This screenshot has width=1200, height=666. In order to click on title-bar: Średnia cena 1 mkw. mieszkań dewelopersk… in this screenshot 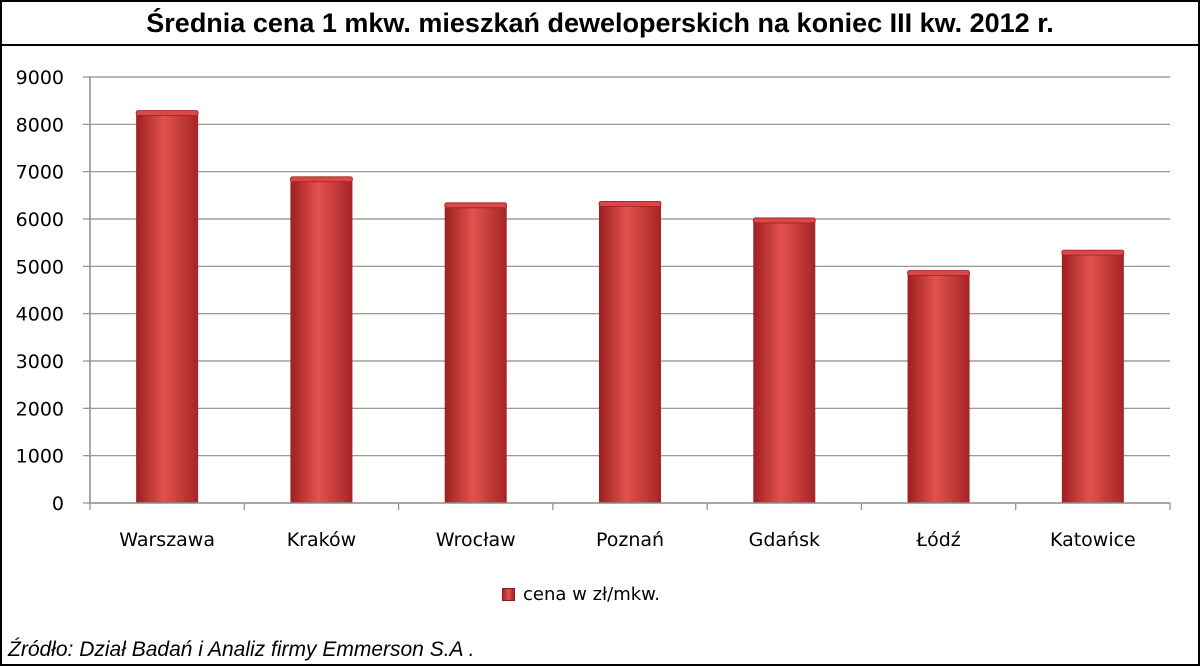, I will do `click(600, 24)`.